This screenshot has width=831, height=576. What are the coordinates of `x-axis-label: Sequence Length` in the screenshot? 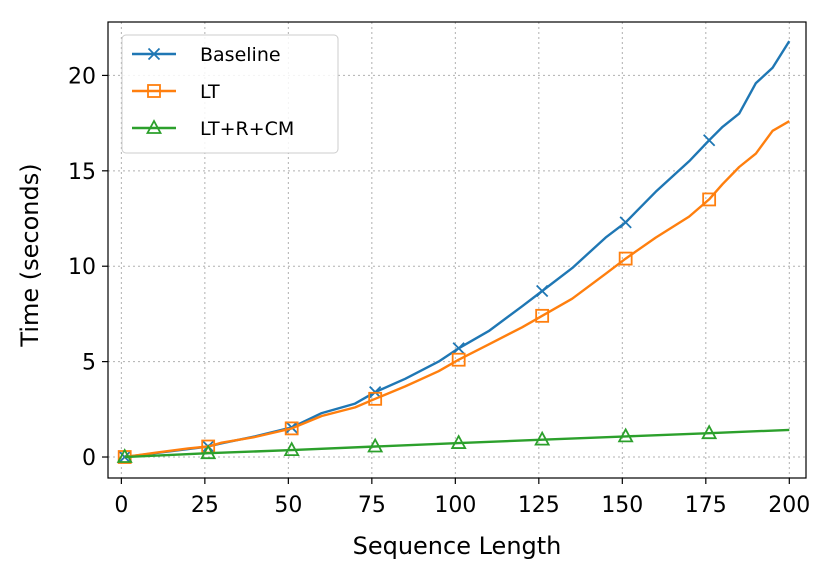 It's located at (457, 546).